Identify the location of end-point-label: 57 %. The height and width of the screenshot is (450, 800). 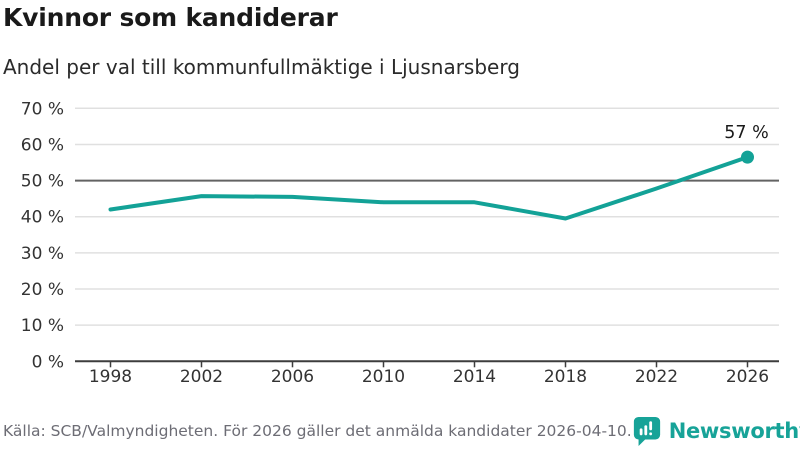
(746, 133).